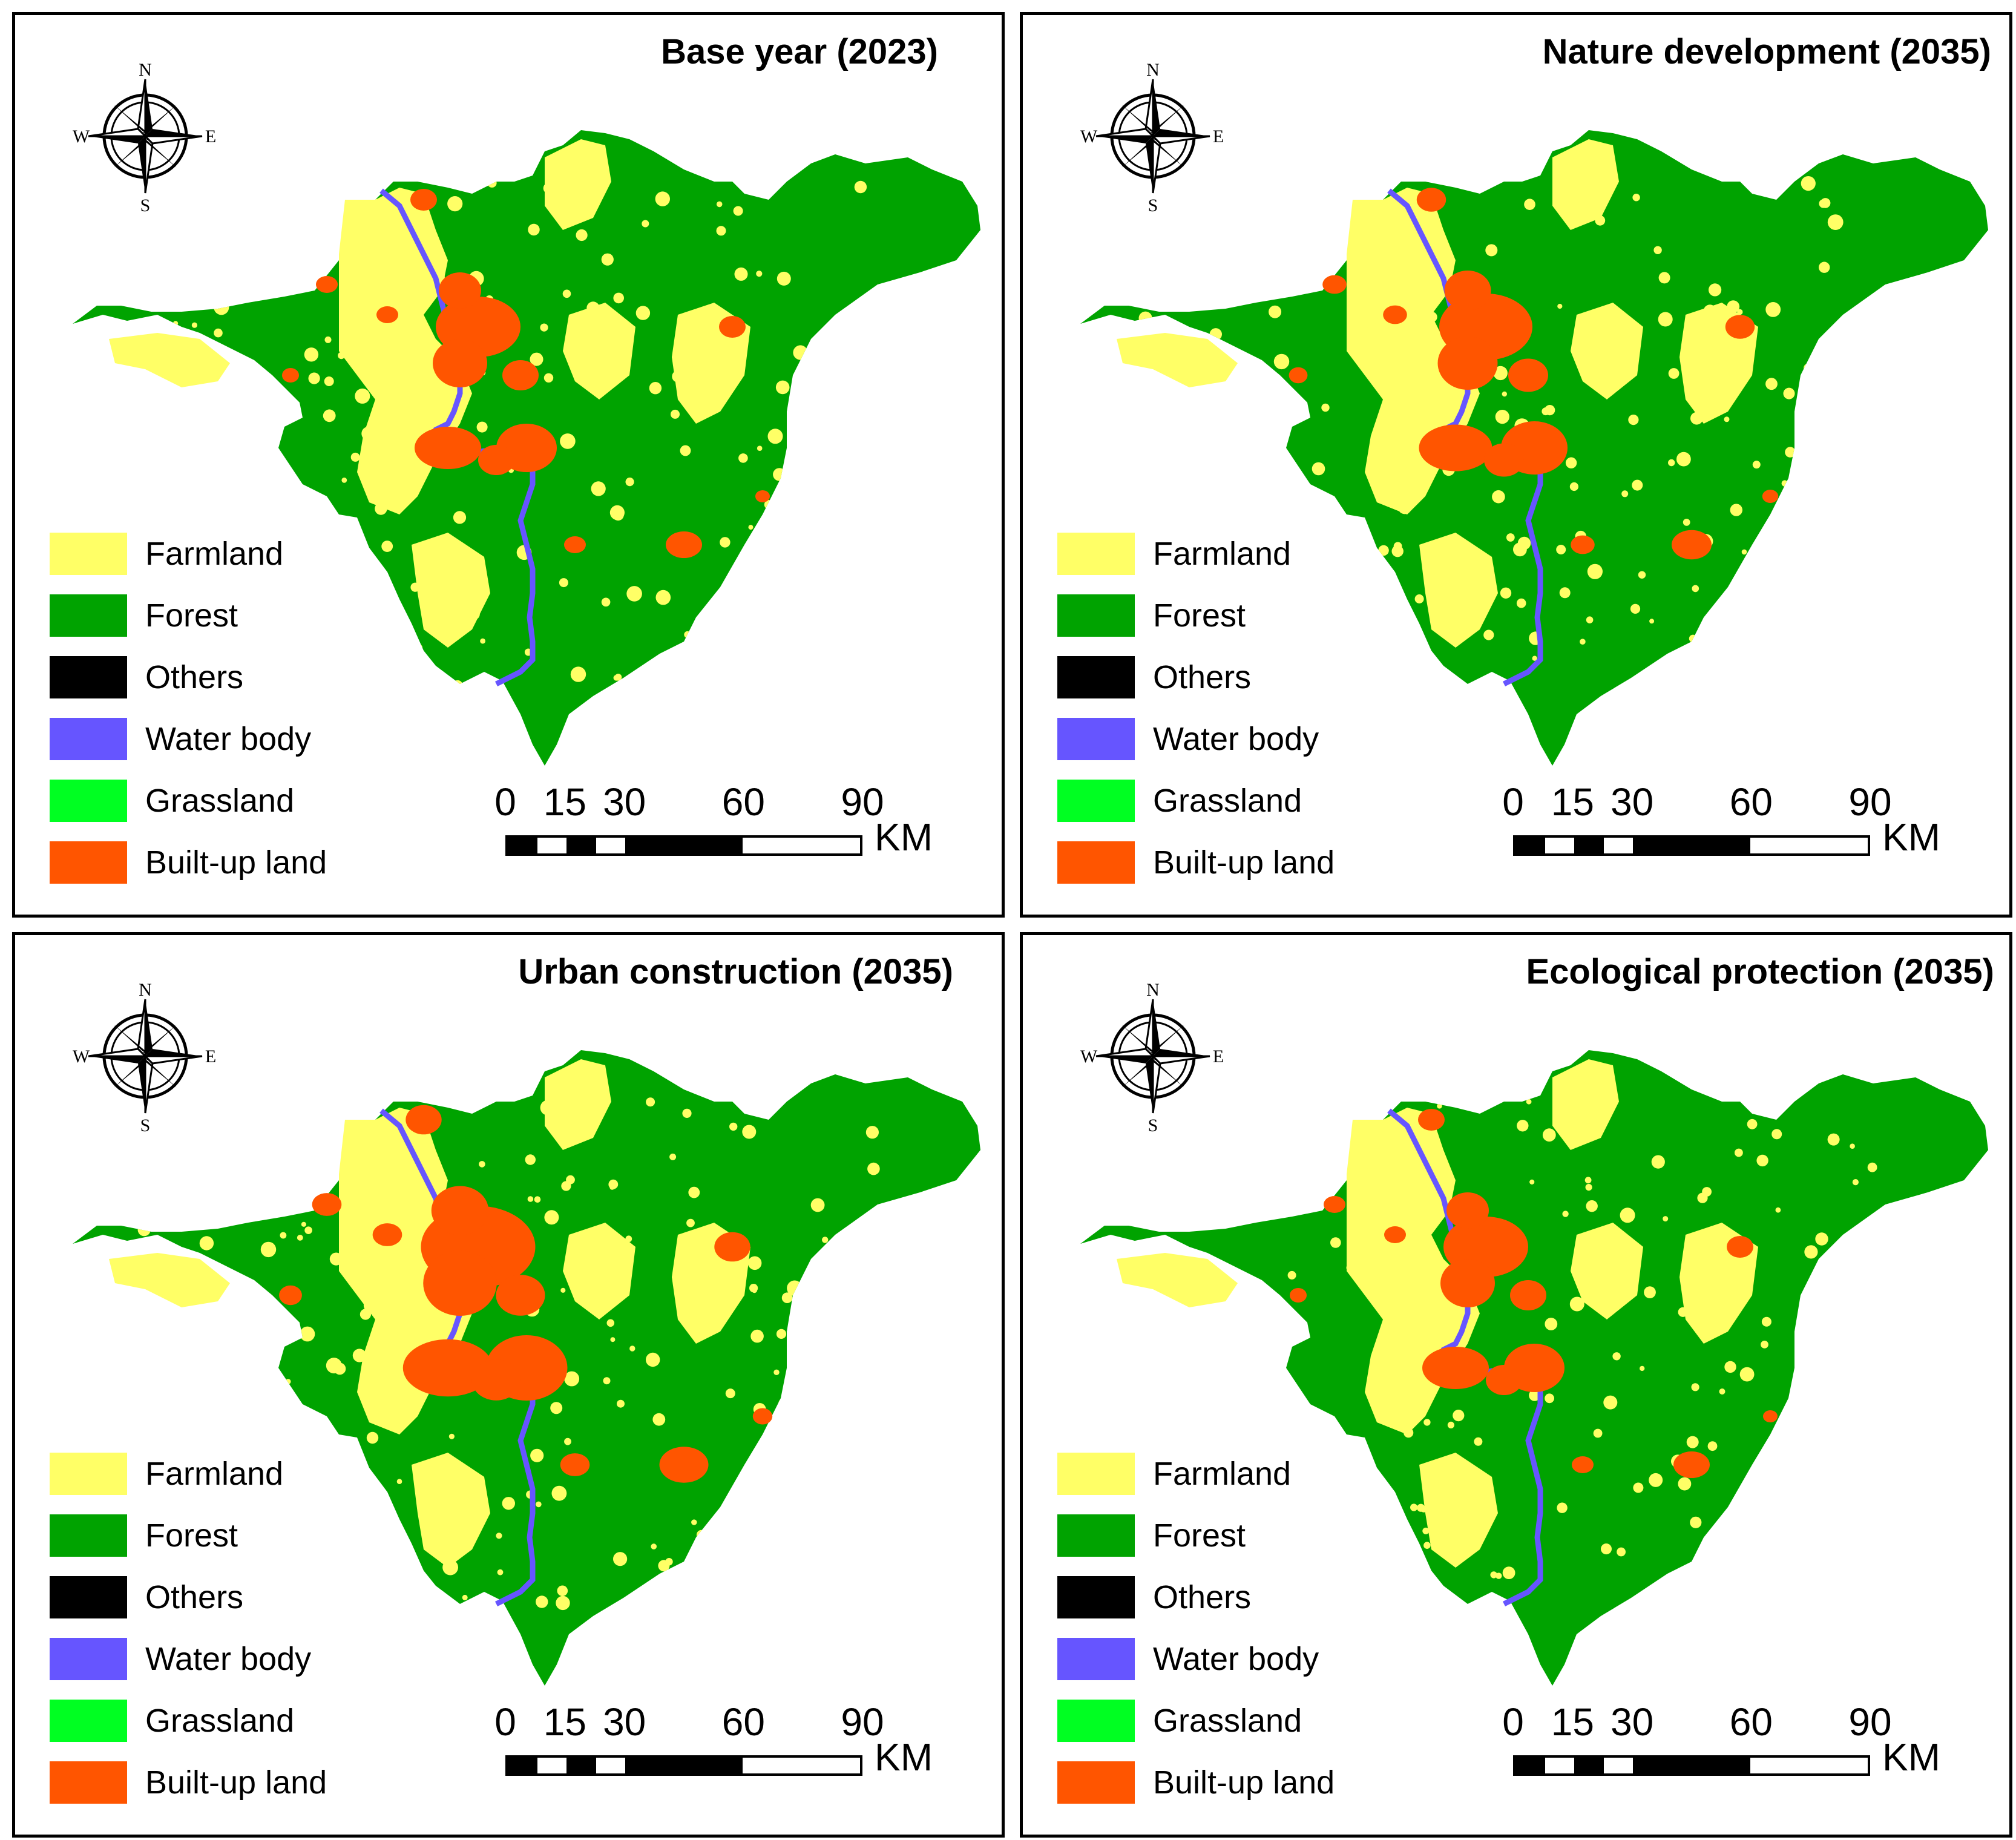 This screenshot has height=1840, width=2016. I want to click on panel-title: Ecological protection (2035), so click(1760, 971).